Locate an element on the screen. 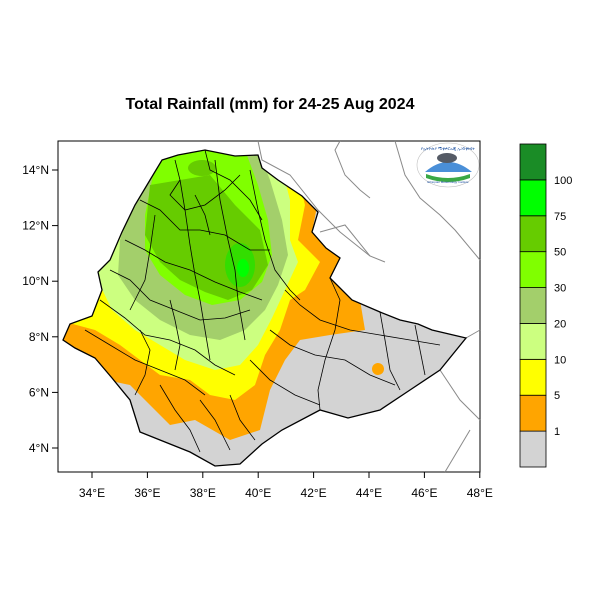  logo-caption: Ethiopian Meteorology Institute is located at coordinates (448, 182).